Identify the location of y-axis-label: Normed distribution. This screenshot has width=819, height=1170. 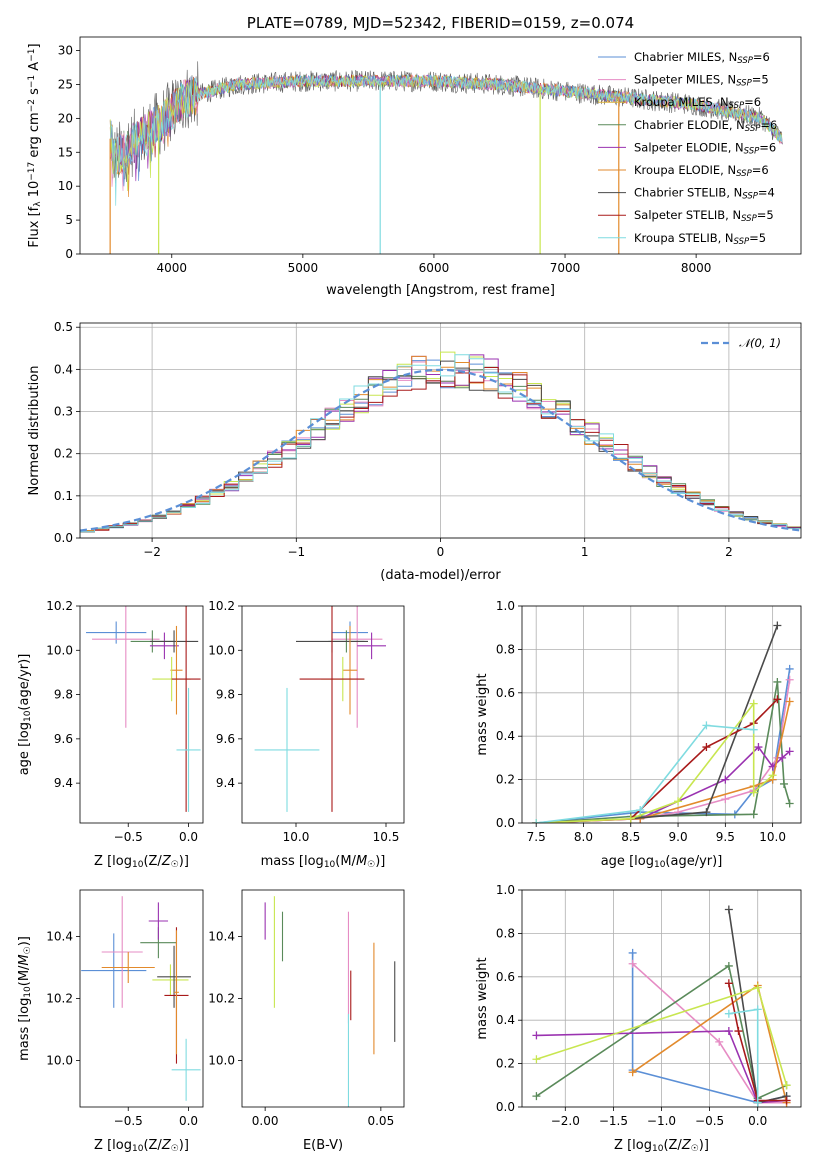
(34, 431).